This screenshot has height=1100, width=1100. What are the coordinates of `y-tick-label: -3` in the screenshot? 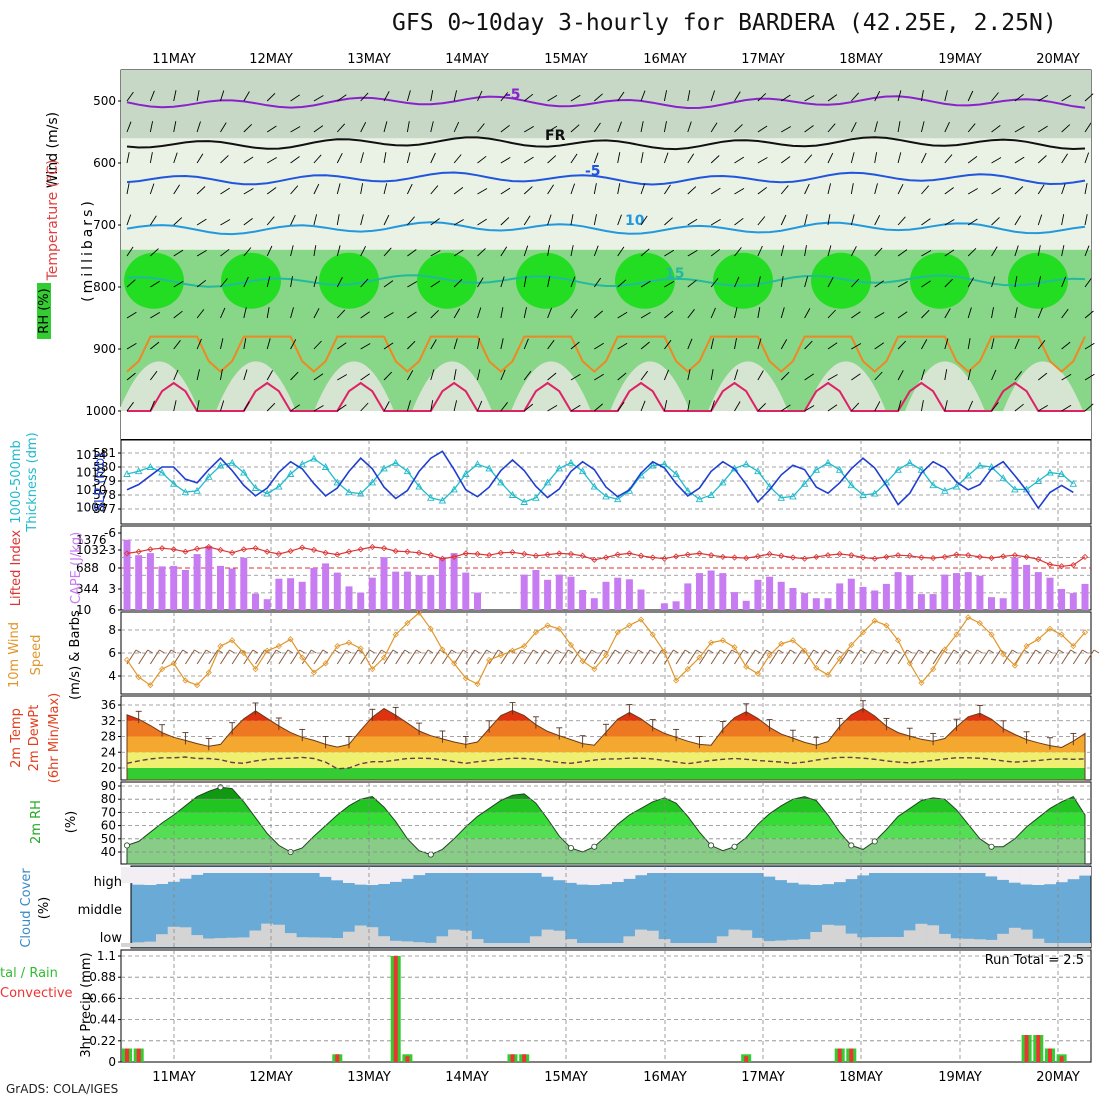 It's located at (110, 550).